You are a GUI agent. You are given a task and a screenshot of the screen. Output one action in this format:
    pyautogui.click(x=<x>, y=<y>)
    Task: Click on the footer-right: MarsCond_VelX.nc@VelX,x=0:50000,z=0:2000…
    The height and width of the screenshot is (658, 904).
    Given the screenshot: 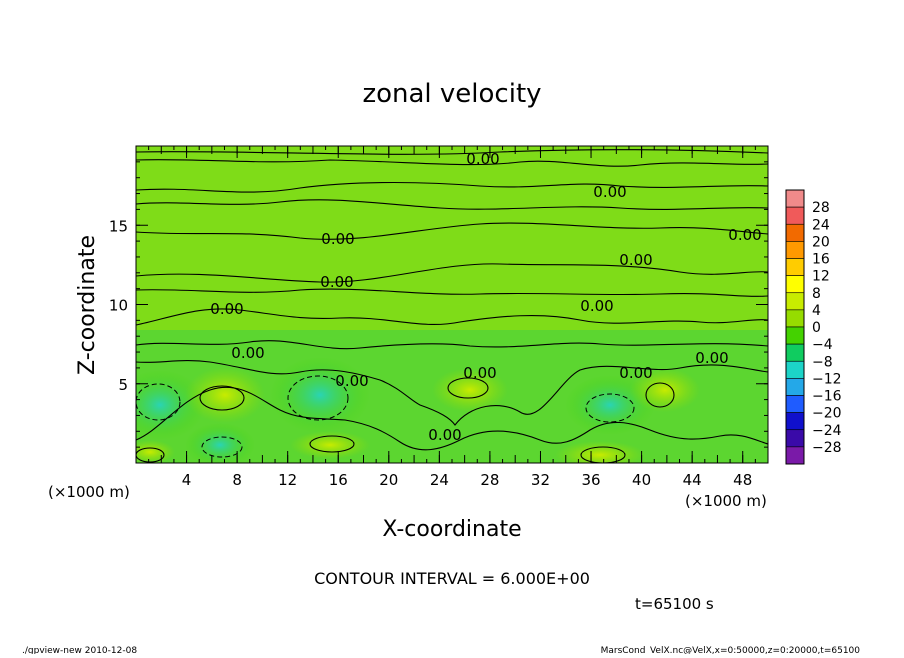 What is the action you would take?
    pyautogui.click(x=731, y=650)
    